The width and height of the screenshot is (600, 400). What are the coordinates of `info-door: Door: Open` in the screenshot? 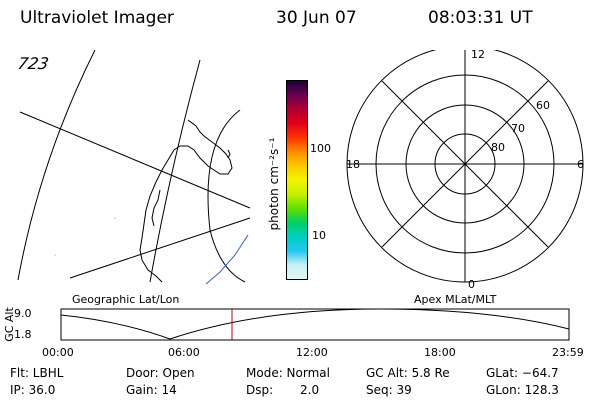 It's located at (160, 373).